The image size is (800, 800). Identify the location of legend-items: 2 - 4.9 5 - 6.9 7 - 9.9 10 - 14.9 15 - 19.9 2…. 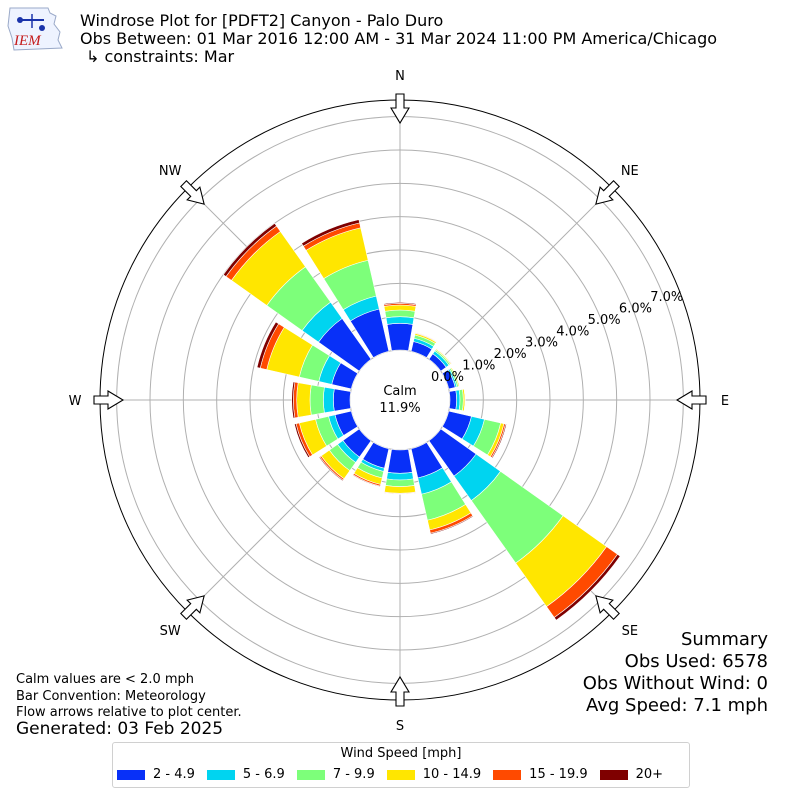
(390, 774).